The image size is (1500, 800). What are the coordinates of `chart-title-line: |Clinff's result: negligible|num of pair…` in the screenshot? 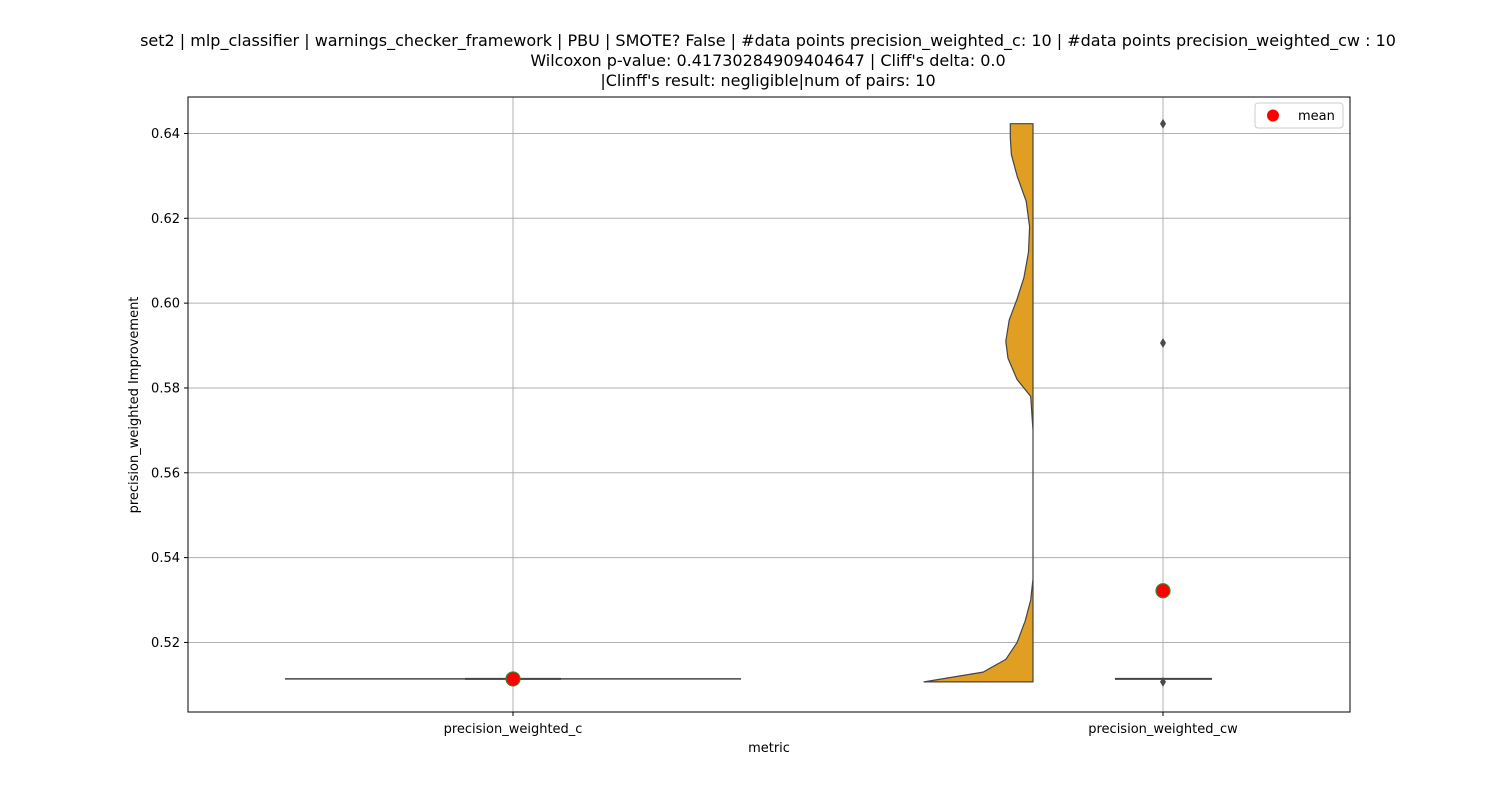 It's located at (767, 80).